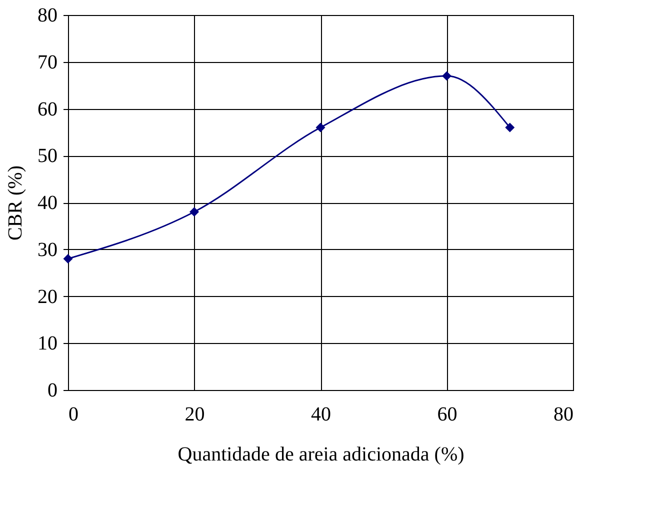 Image resolution: width=662 pixels, height=513 pixels. What do you see at coordinates (48, 203) in the screenshot?
I see `y-tick-label: 40` at bounding box center [48, 203].